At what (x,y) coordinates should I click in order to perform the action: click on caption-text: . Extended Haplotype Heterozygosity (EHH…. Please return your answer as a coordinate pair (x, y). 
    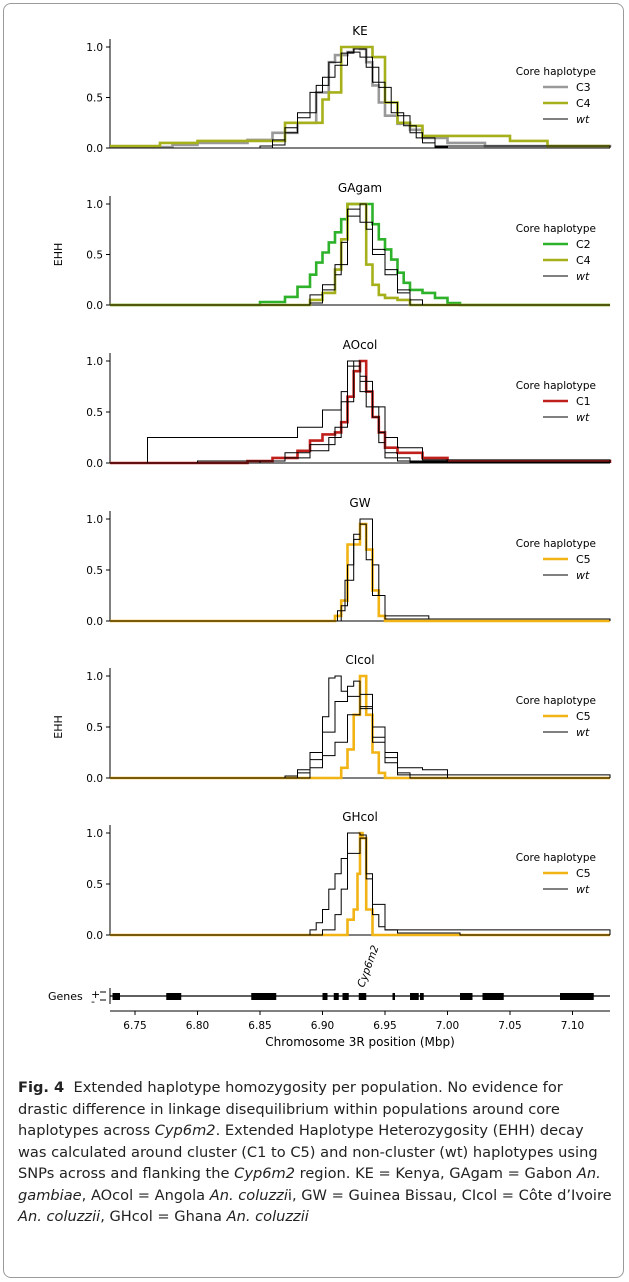
    Looking at the image, I should click on (308, 1152).